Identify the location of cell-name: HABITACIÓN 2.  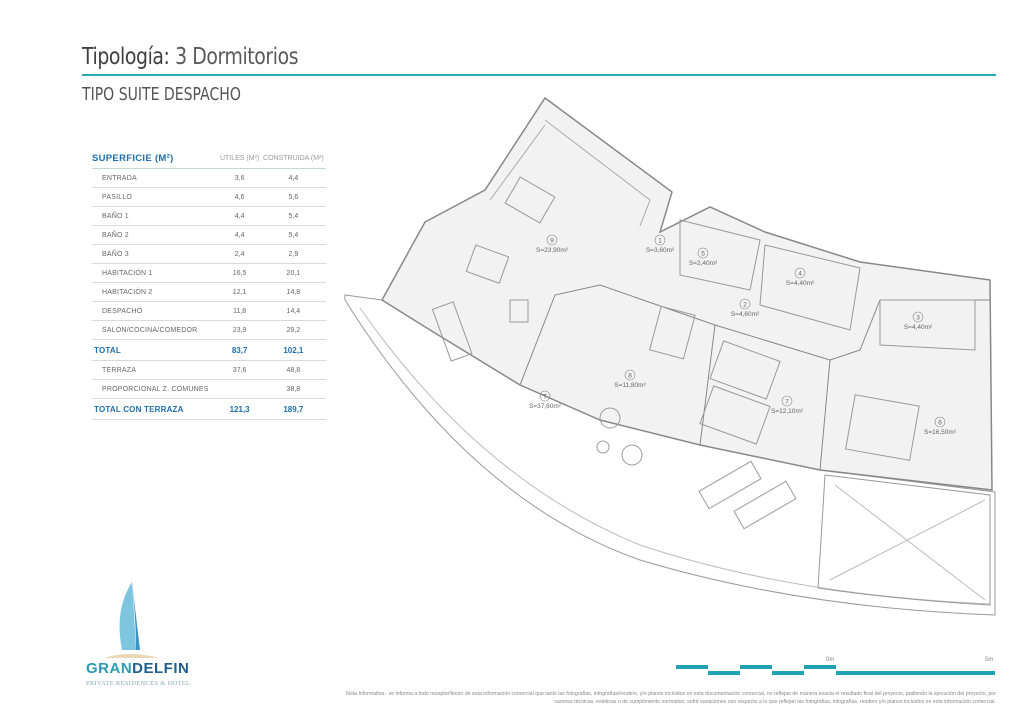
(155, 292).